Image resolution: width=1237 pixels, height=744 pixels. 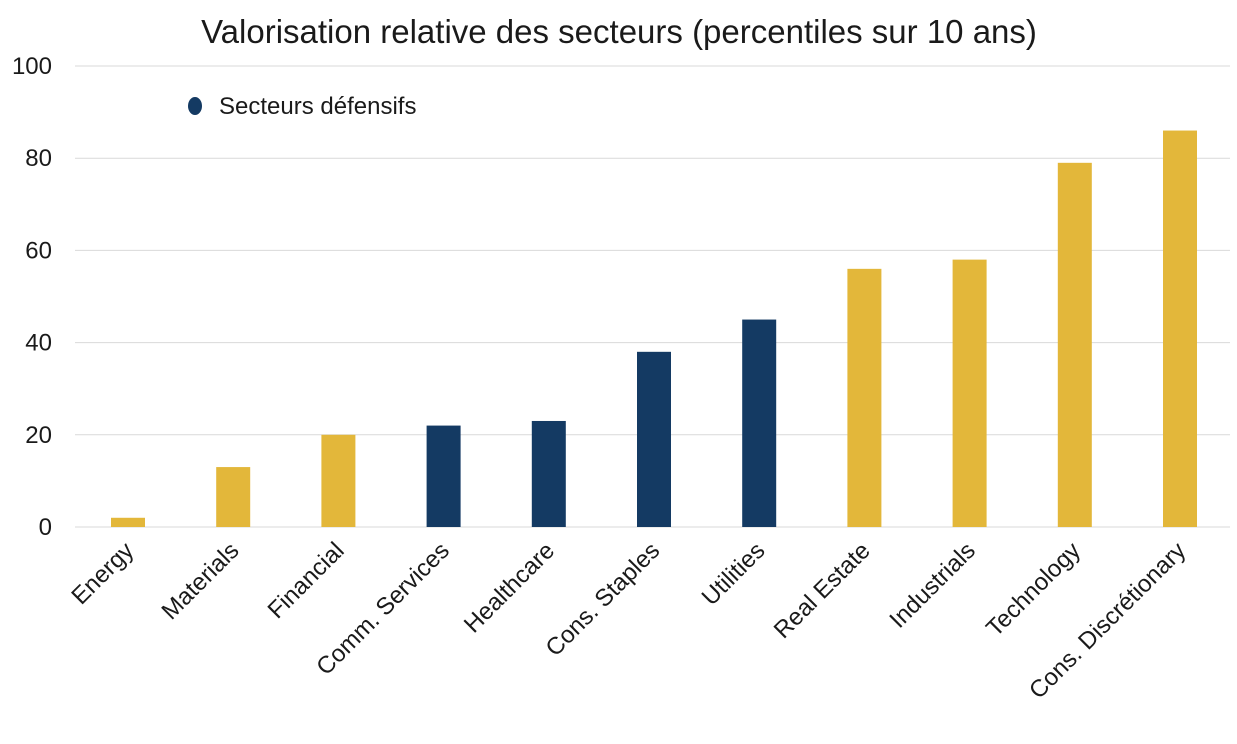 I want to click on x-category-label: Healthcare, so click(x=509, y=587).